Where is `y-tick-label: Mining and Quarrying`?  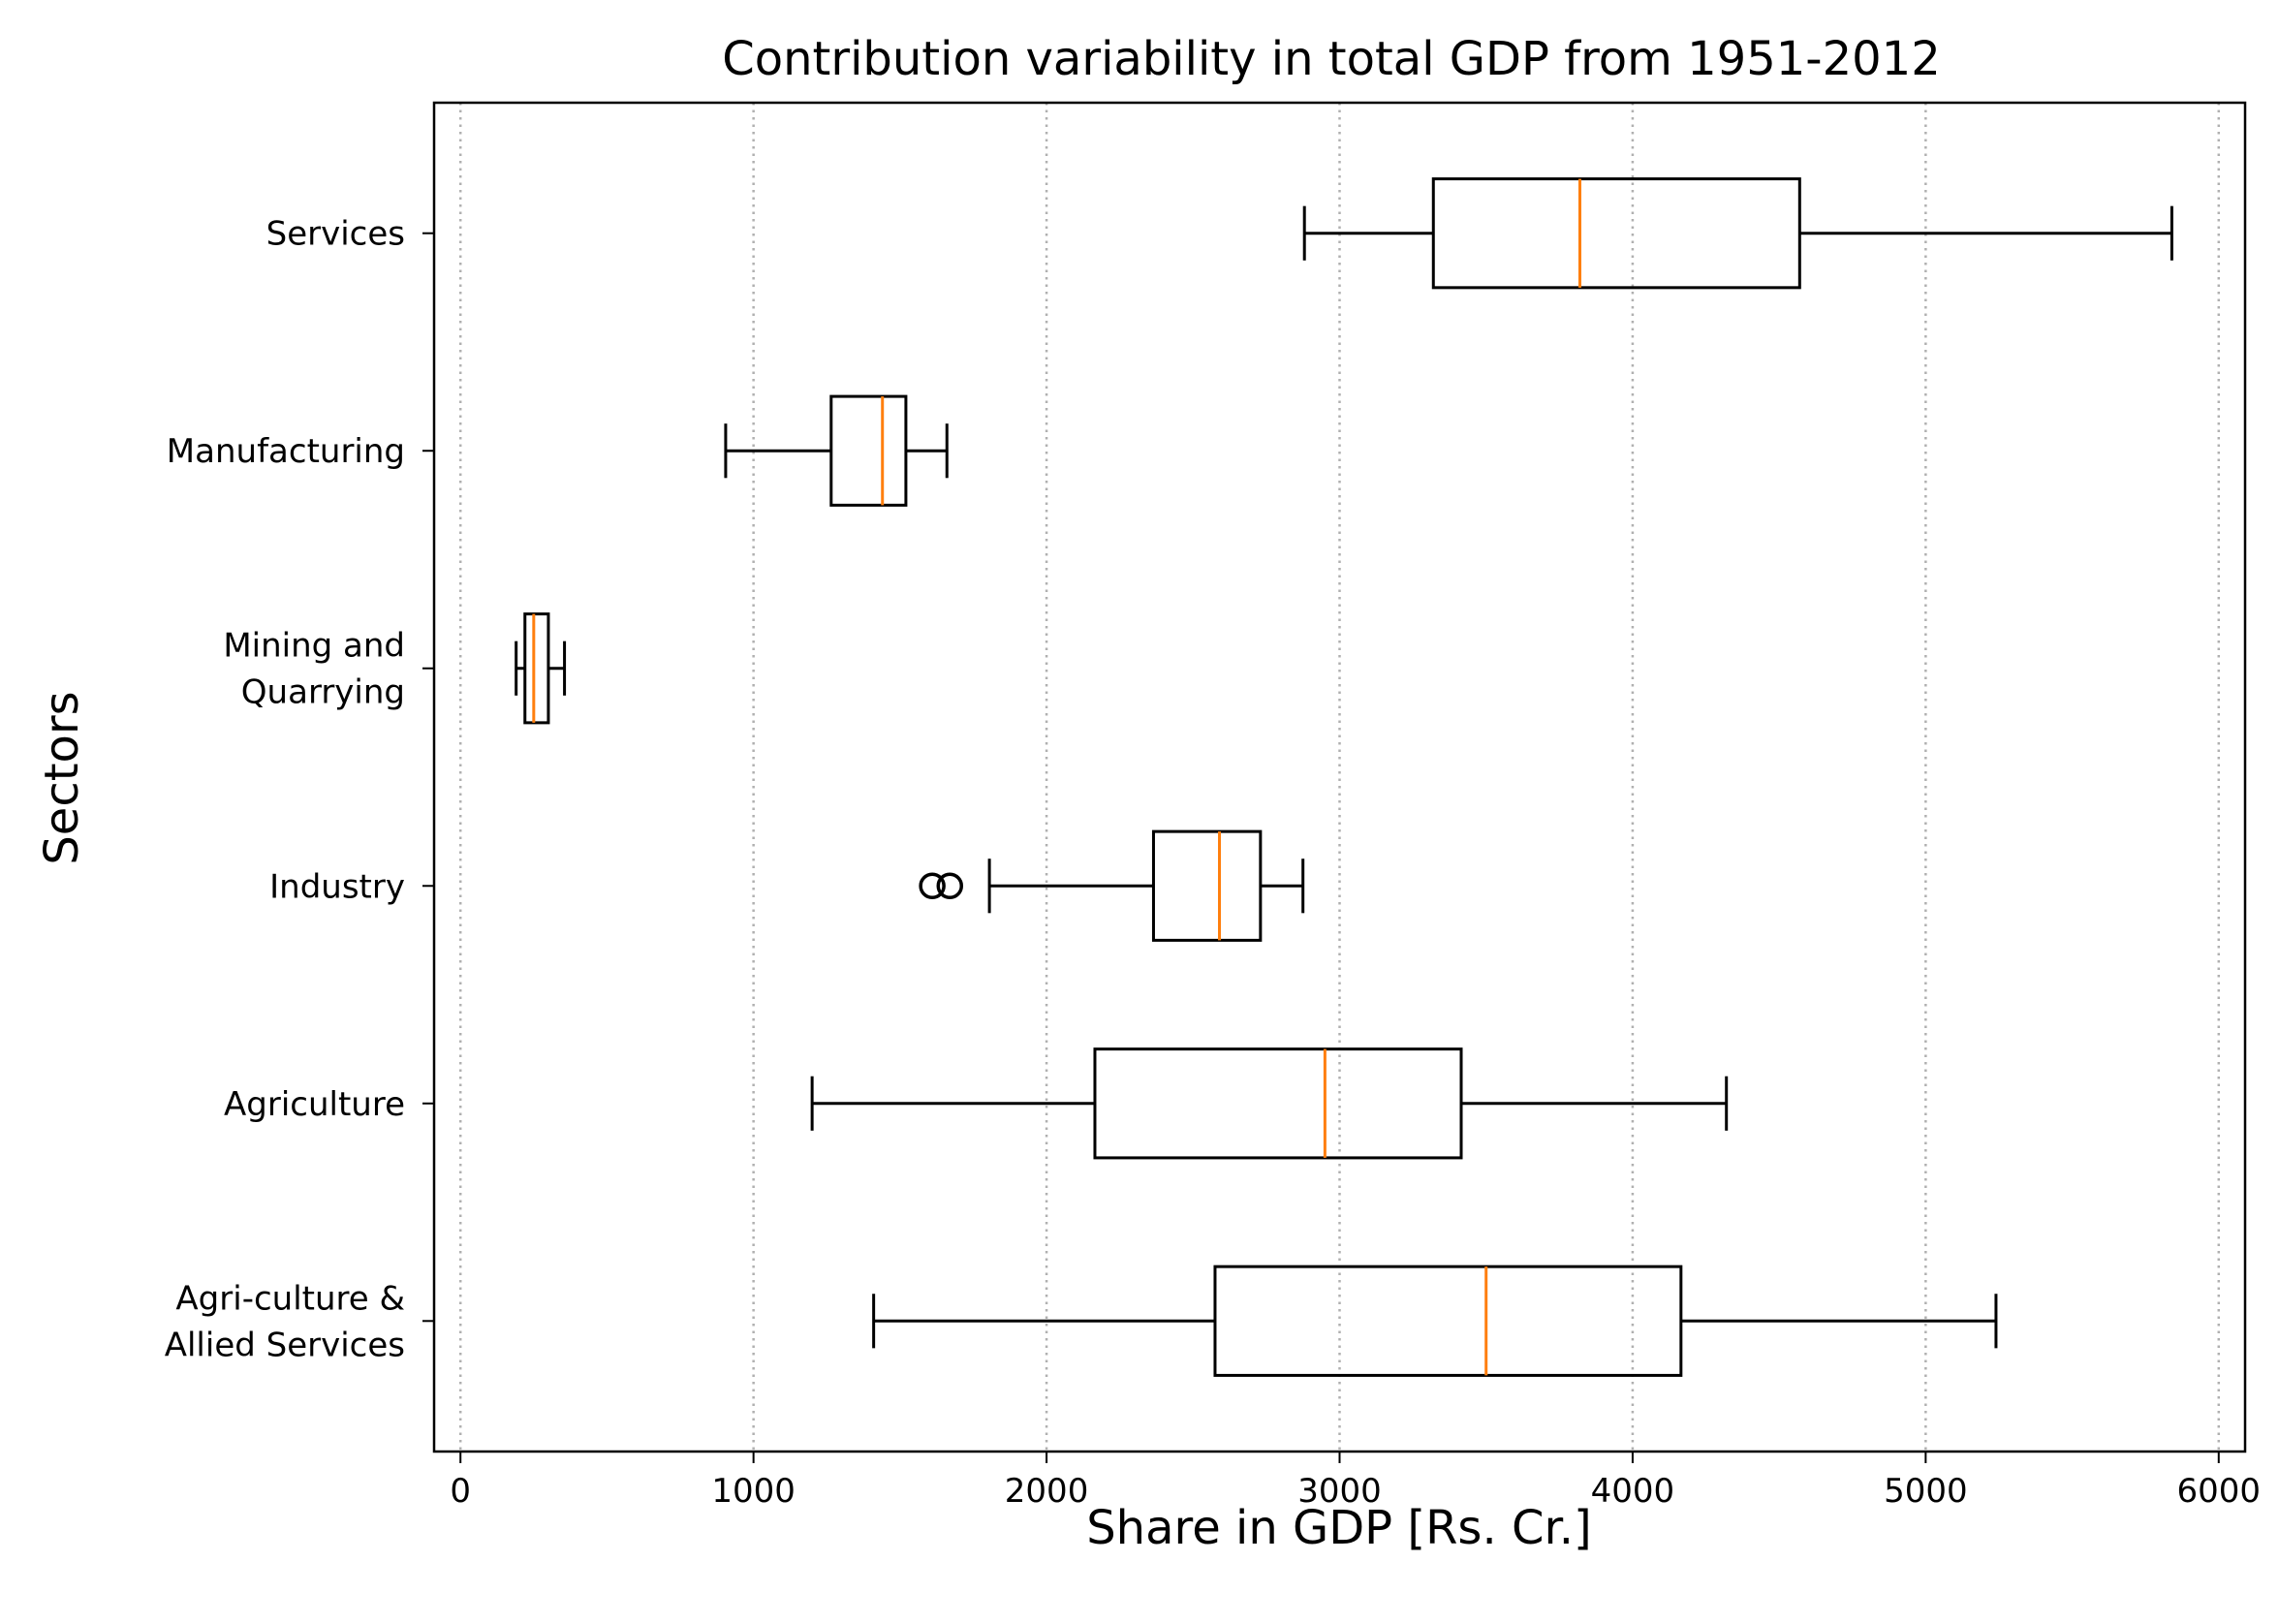
y-tick-label: Mining and Quarrying is located at coordinates (314, 669).